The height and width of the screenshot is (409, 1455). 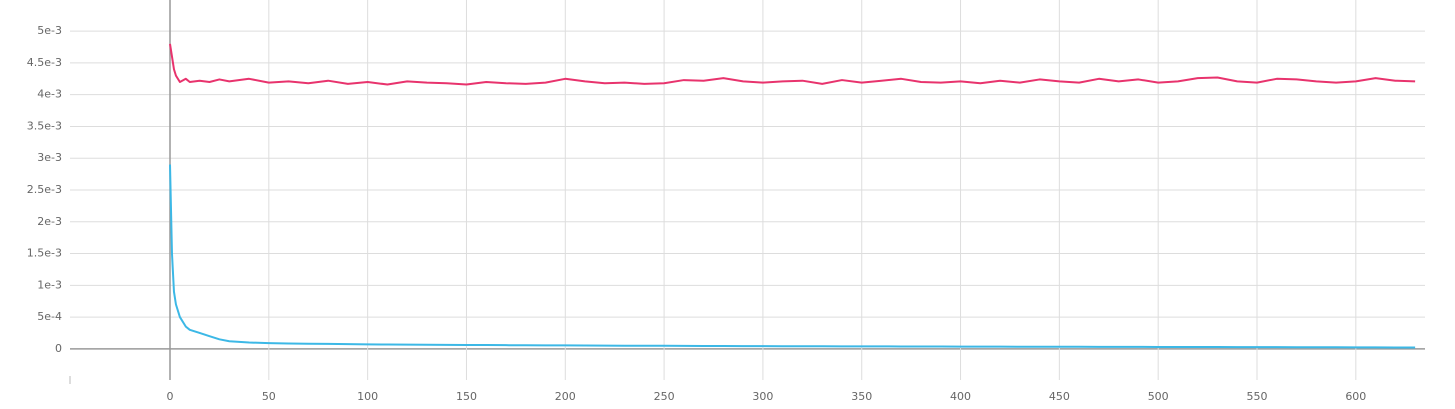 What do you see at coordinates (170, 396) in the screenshot?
I see `x-tick-label: 0` at bounding box center [170, 396].